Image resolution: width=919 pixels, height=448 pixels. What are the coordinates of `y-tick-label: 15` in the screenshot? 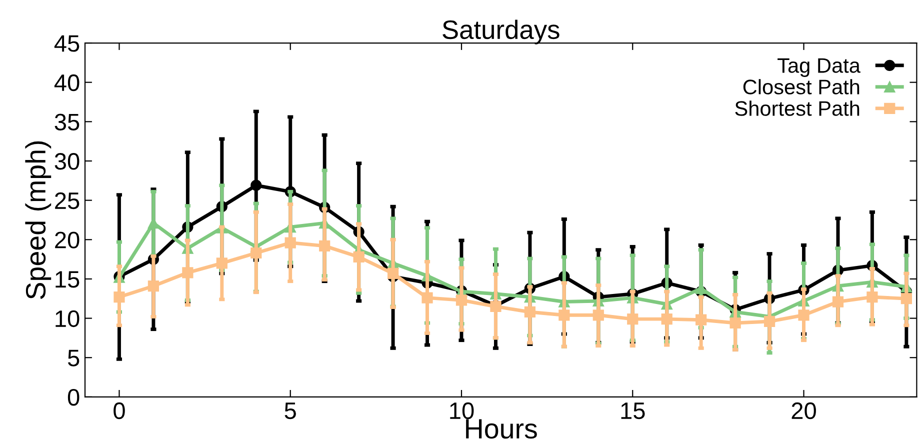 It's located at (68, 279).